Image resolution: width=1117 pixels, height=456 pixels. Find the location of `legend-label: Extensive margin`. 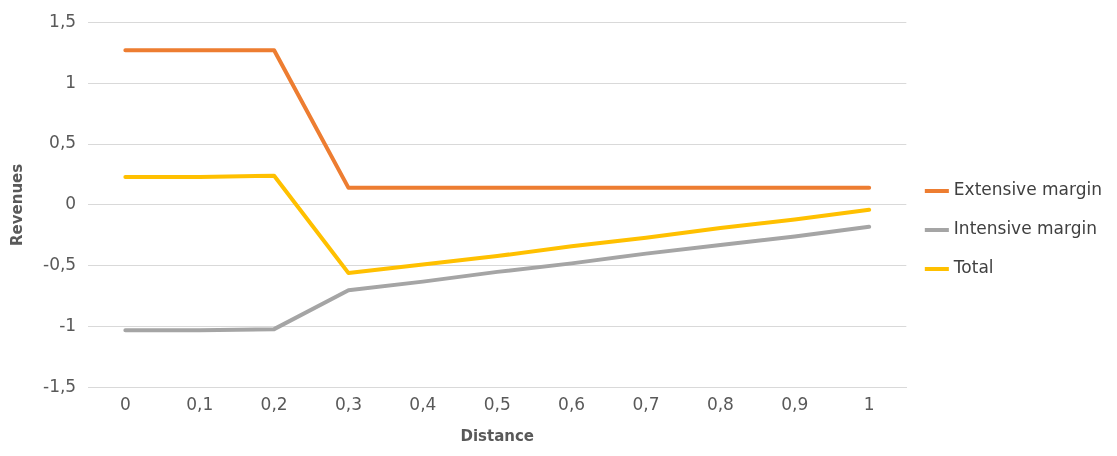

legend-label: Extensive margin is located at coordinates (1028, 189).